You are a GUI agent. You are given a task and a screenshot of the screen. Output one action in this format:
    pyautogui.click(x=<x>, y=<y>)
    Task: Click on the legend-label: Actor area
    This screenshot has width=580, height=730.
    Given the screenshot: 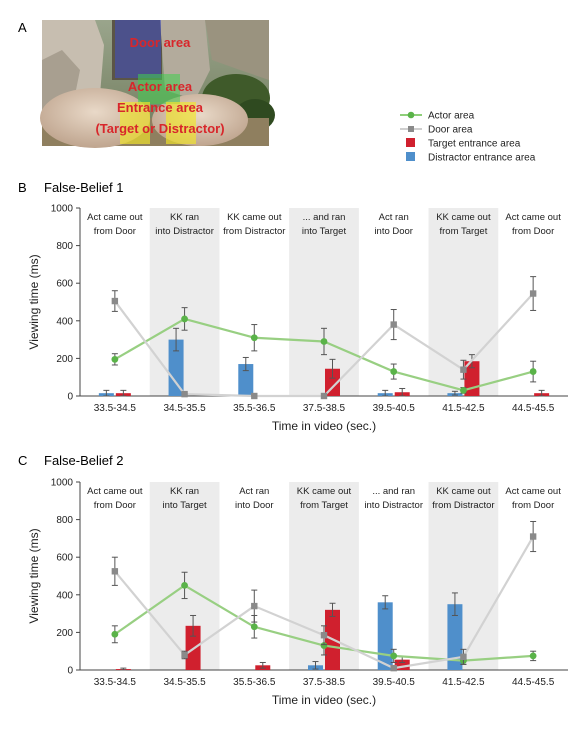 What is the action you would take?
    pyautogui.click(x=451, y=116)
    